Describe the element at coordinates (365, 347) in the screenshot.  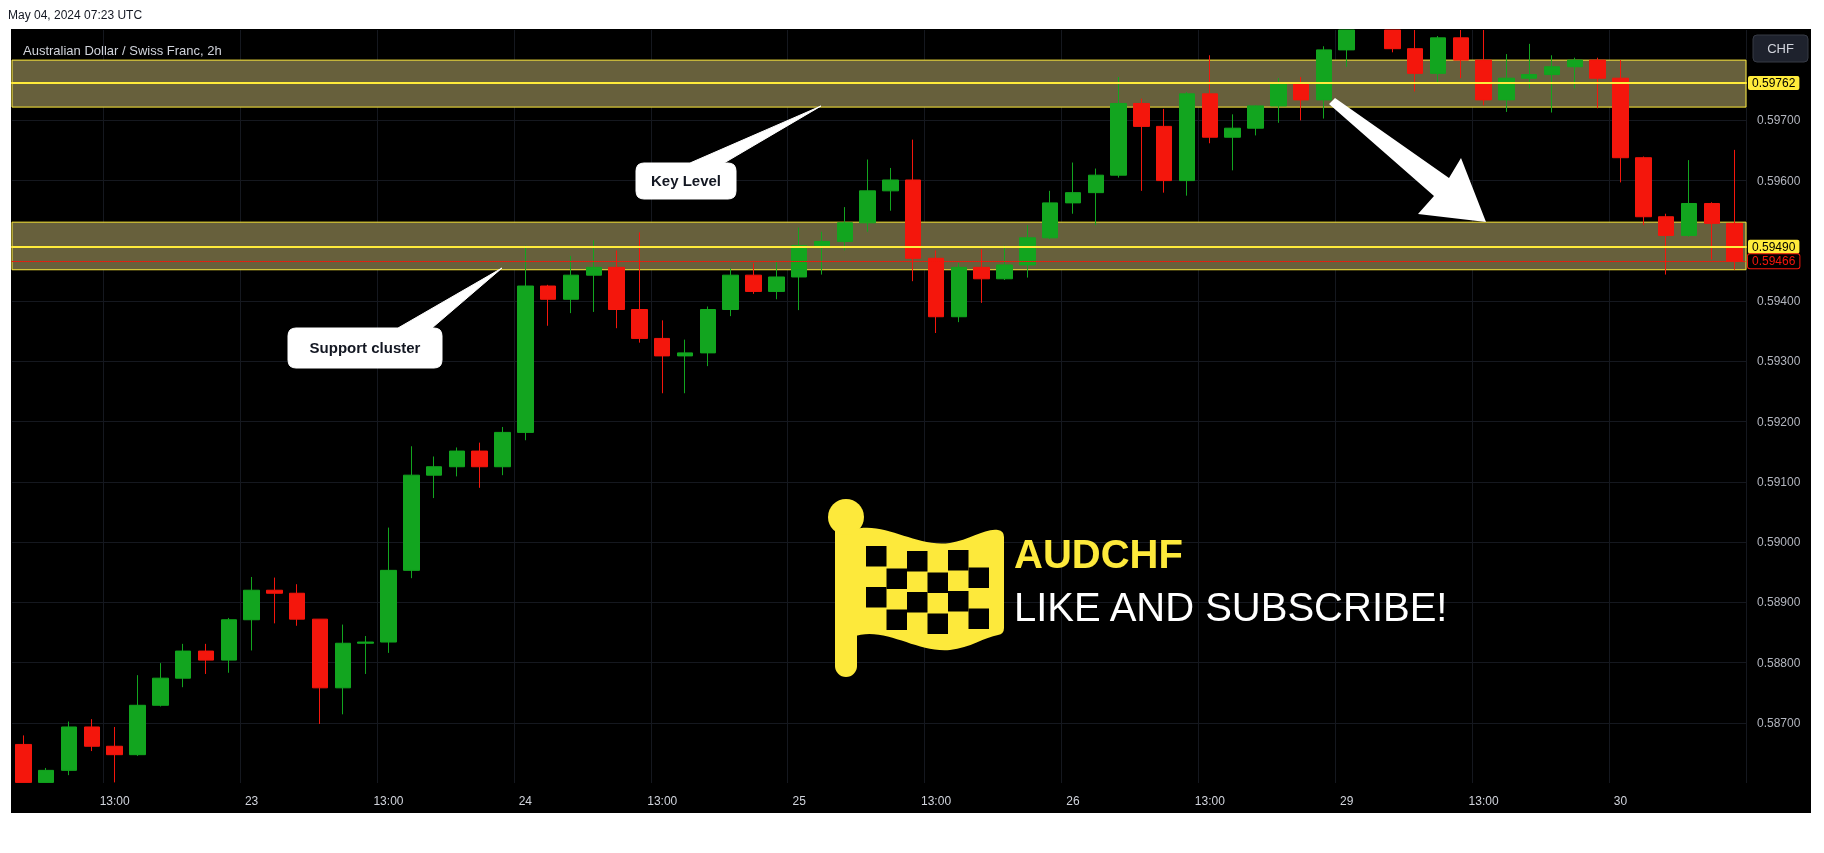
I see `annotation: Support cluster` at that location.